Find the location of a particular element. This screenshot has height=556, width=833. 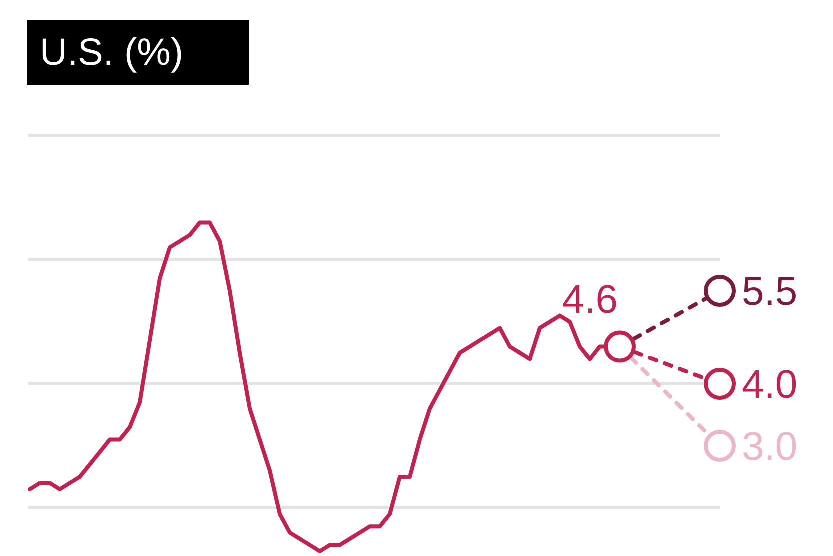

data-label: 4.6 is located at coordinates (590, 300).